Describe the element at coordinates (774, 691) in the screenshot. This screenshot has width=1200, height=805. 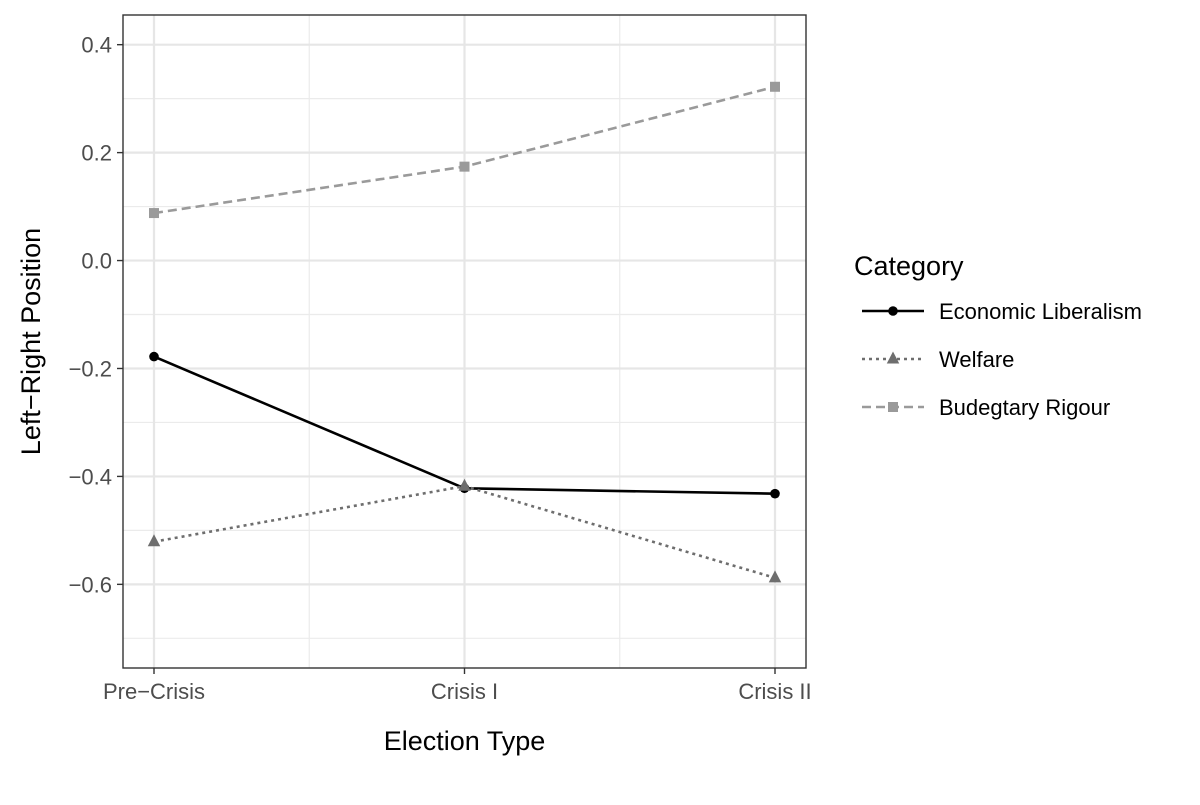
I see `x-tick-label: Crisis II` at that location.